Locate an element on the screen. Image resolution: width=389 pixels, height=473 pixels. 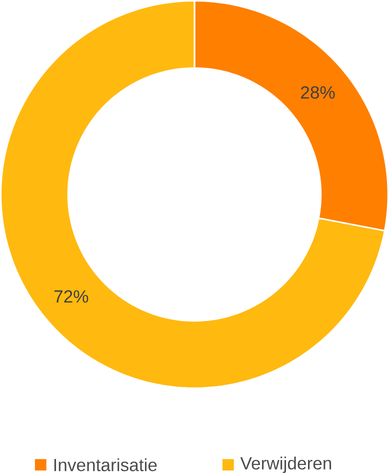
legend-label: Verwijderen is located at coordinates (286, 464).